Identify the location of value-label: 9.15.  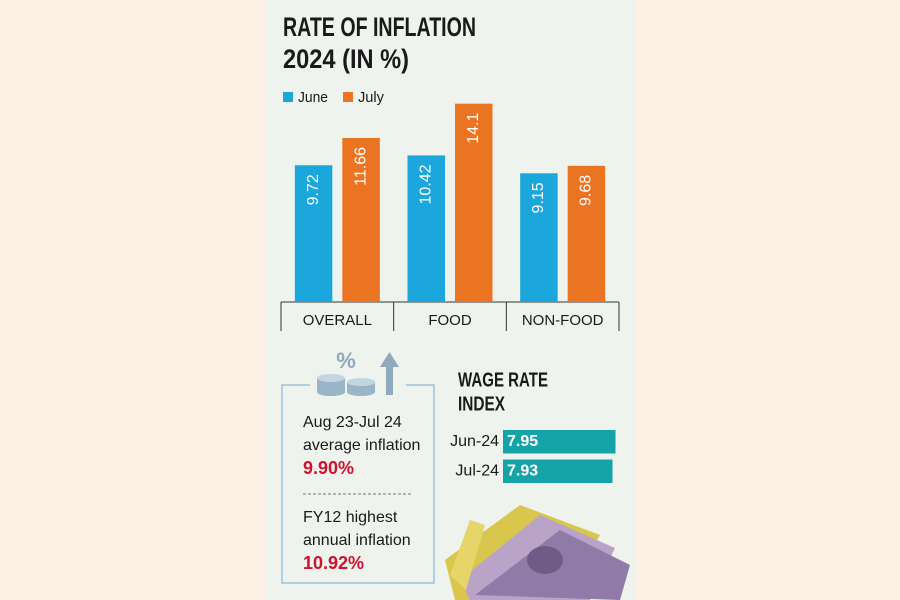
(538, 197).